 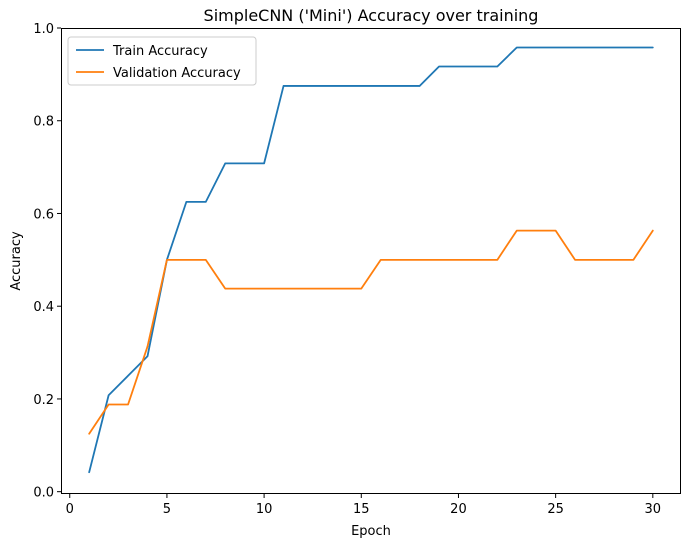 What do you see at coordinates (43, 307) in the screenshot?
I see `y-tick-label: 0.4` at bounding box center [43, 307].